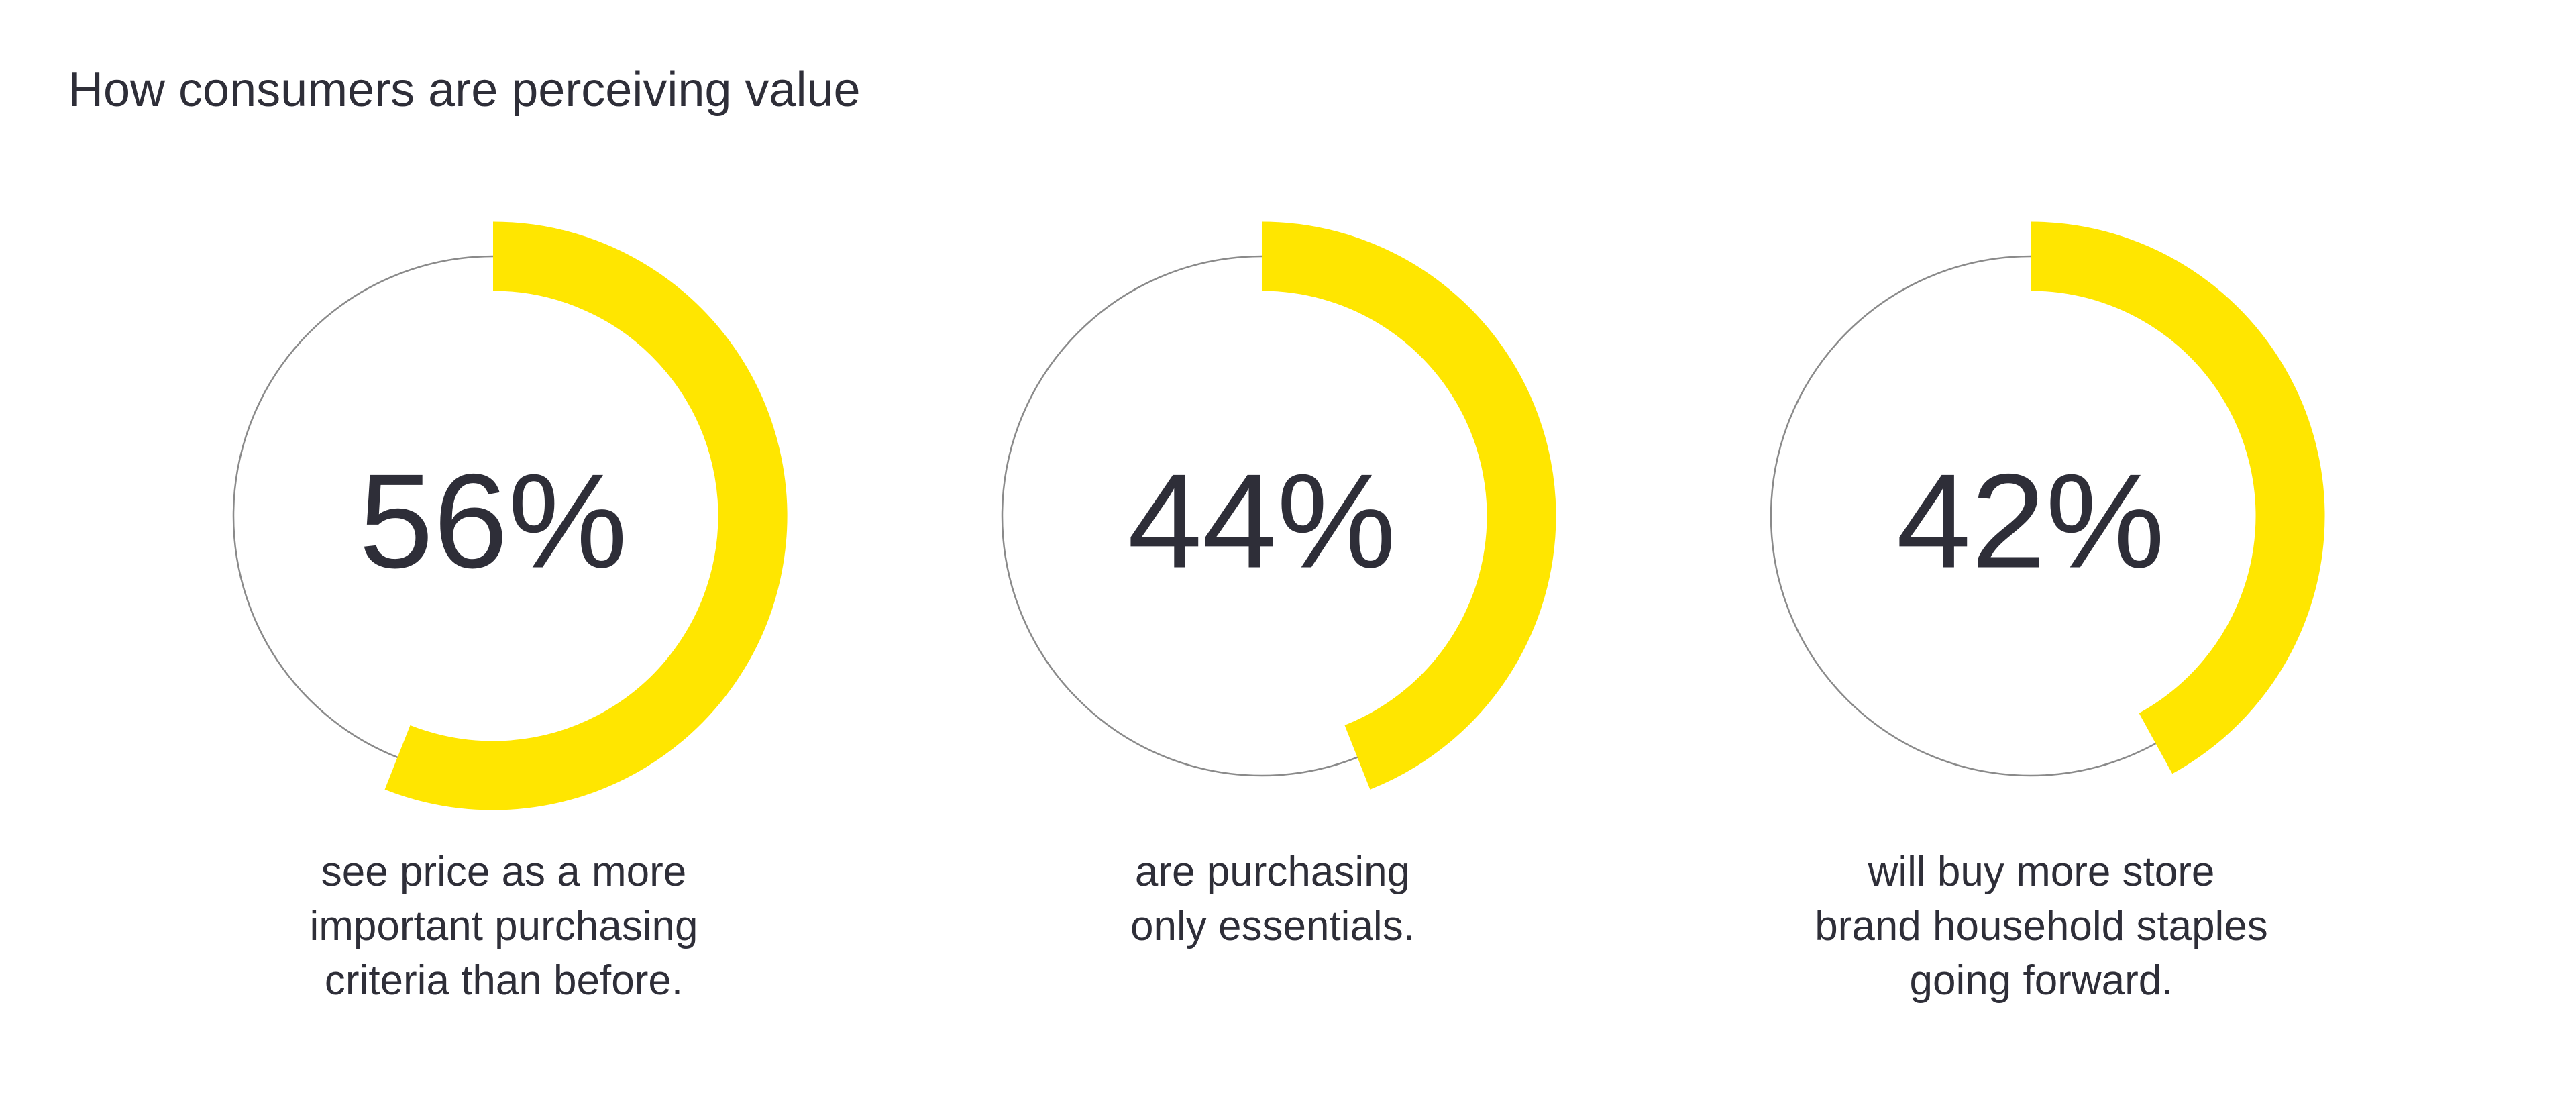 The image size is (2576, 1107). Describe the element at coordinates (1272, 926) in the screenshot. I see `caption-line: only essentials.` at that location.